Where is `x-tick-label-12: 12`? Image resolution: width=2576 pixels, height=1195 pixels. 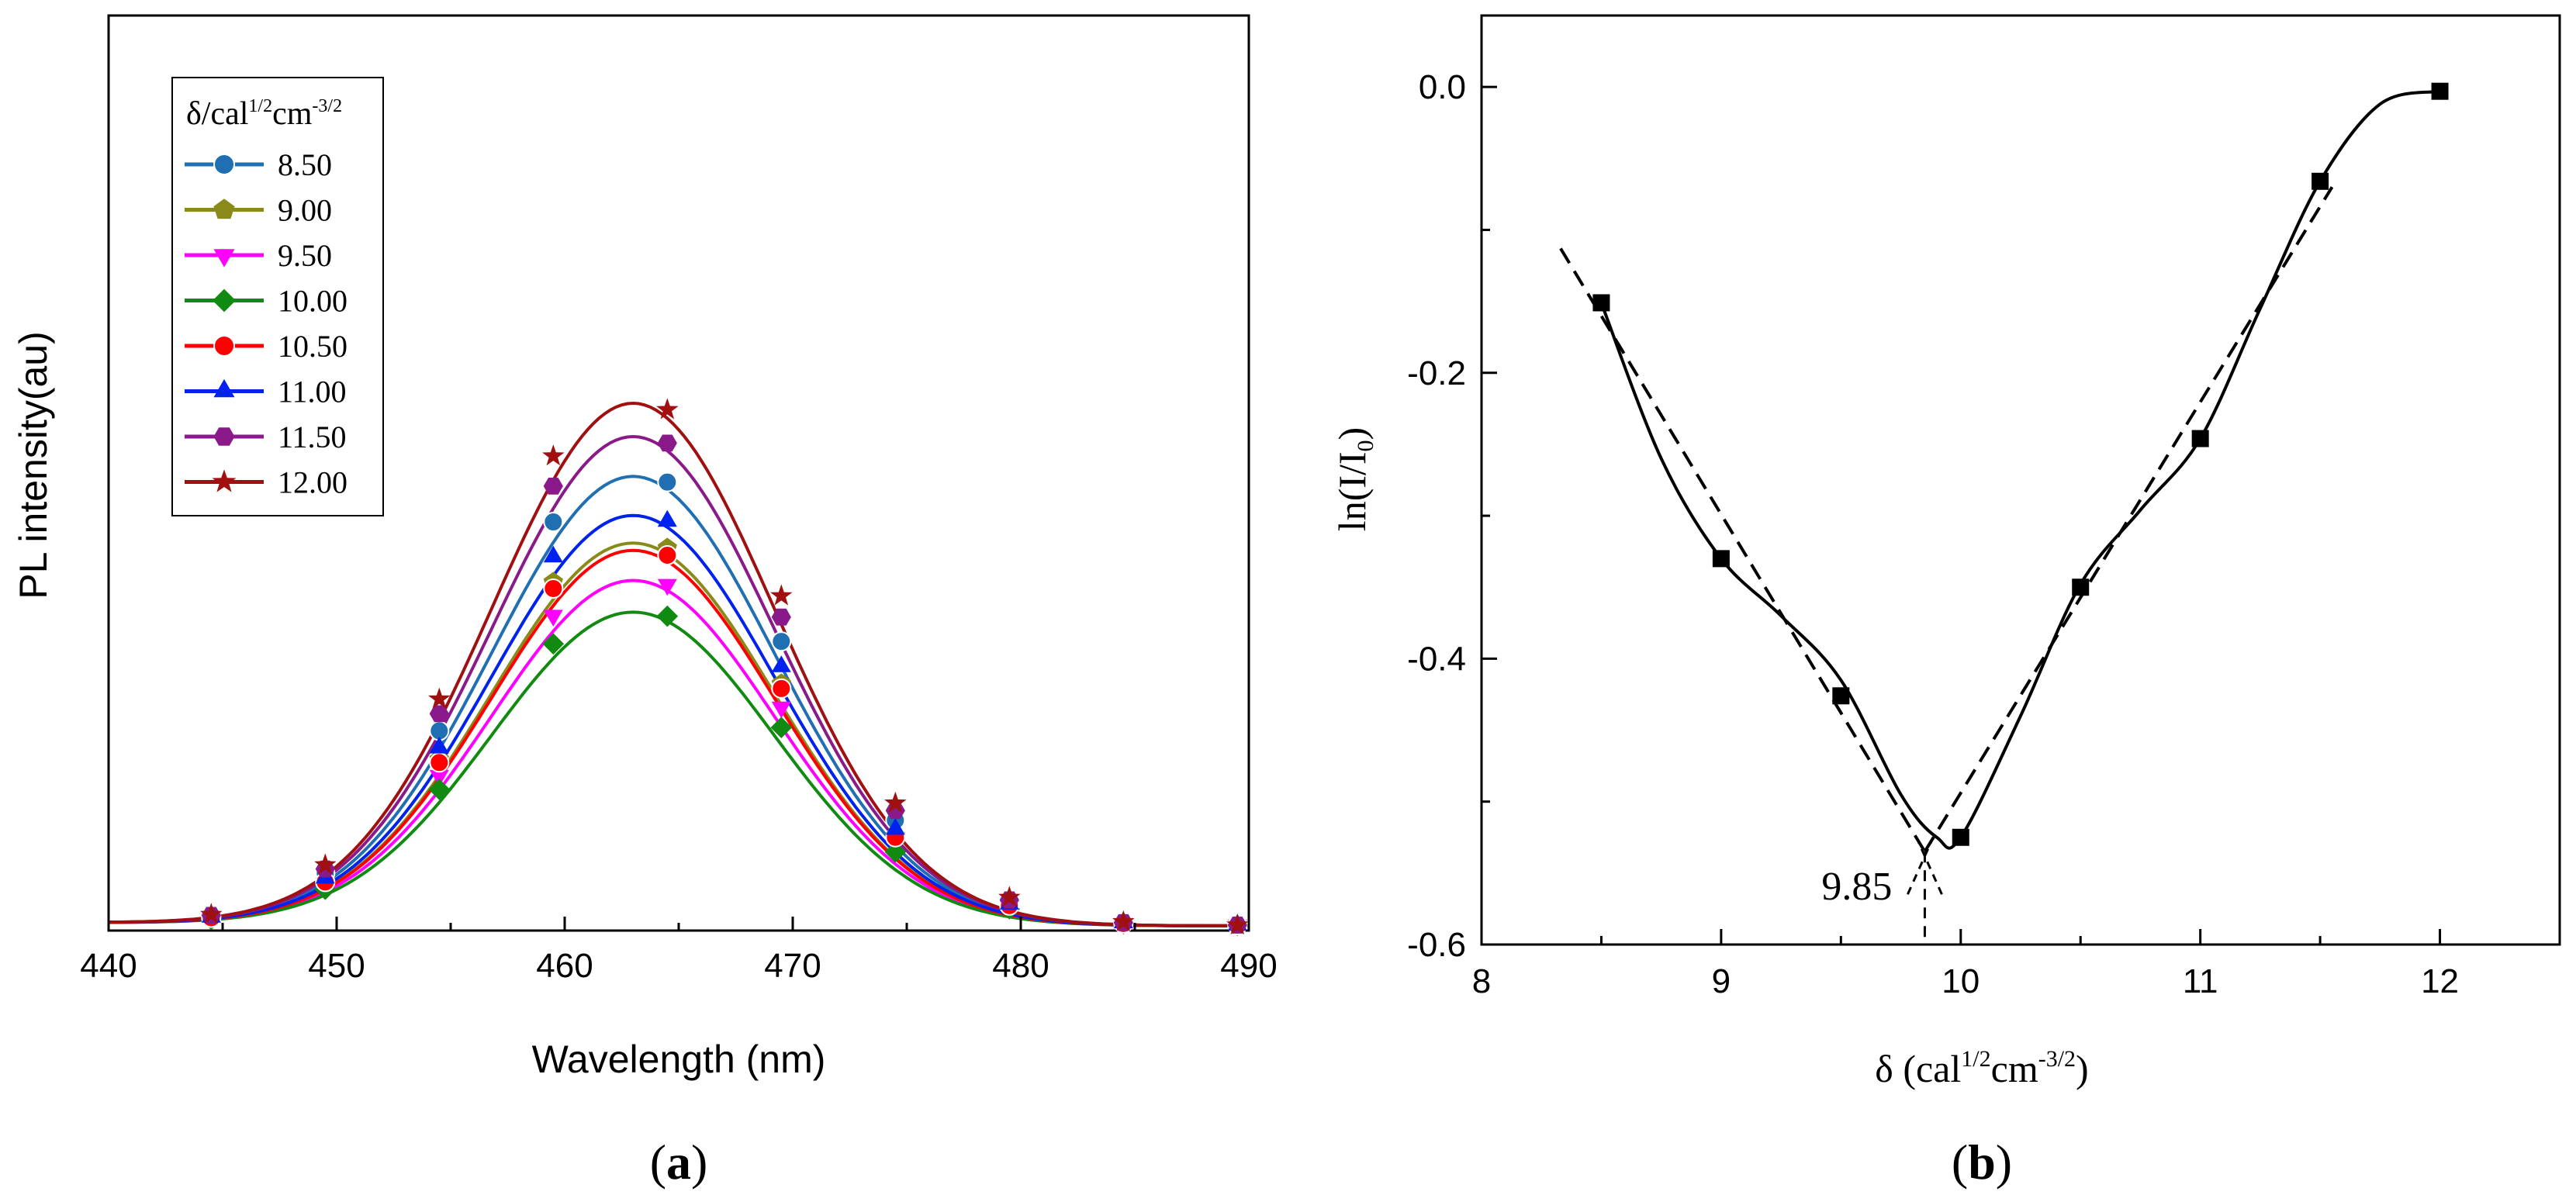 x-tick-label-12: 12 is located at coordinates (2440, 981).